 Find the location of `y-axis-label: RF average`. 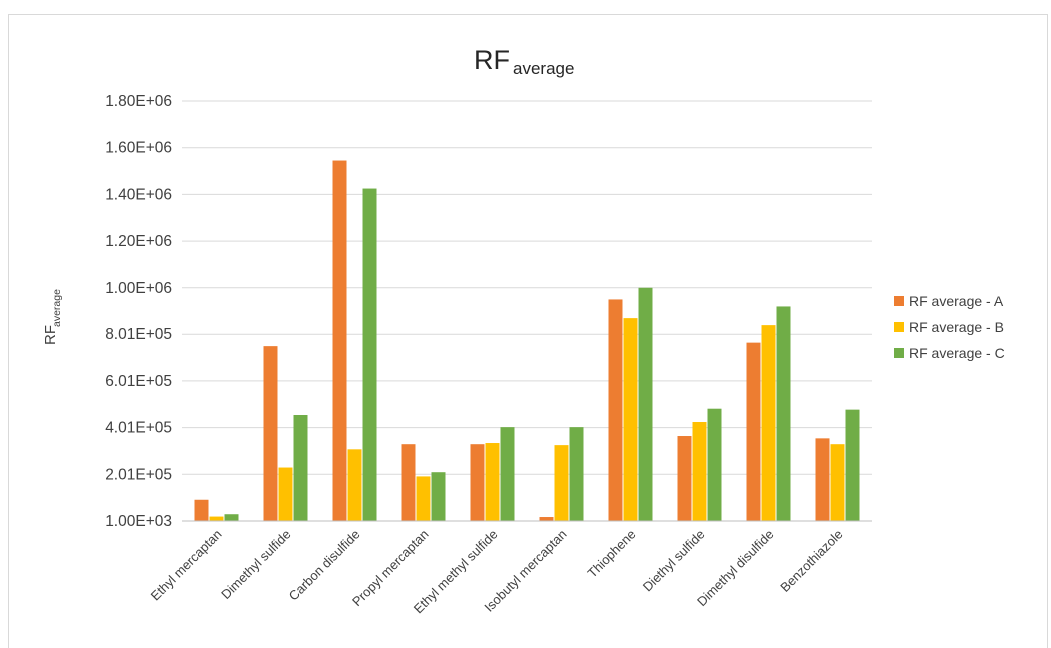

y-axis-label: RF average is located at coordinates (52, 317).